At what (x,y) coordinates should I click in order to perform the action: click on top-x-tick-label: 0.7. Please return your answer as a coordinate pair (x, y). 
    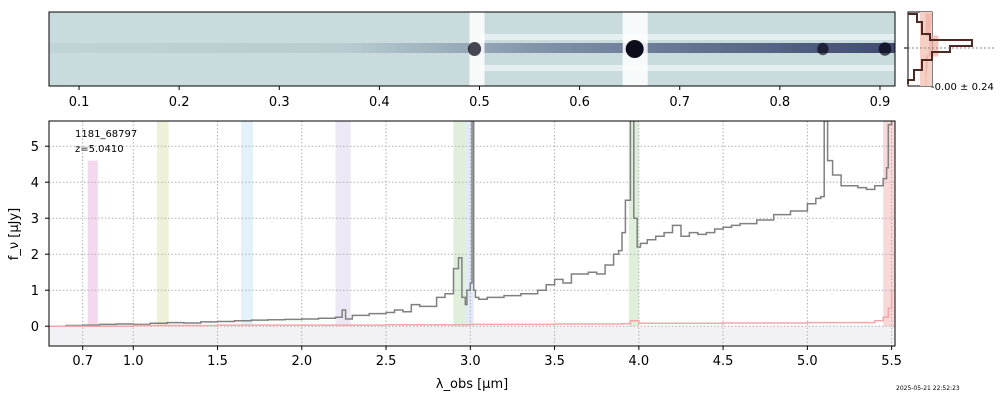
    Looking at the image, I should click on (679, 102).